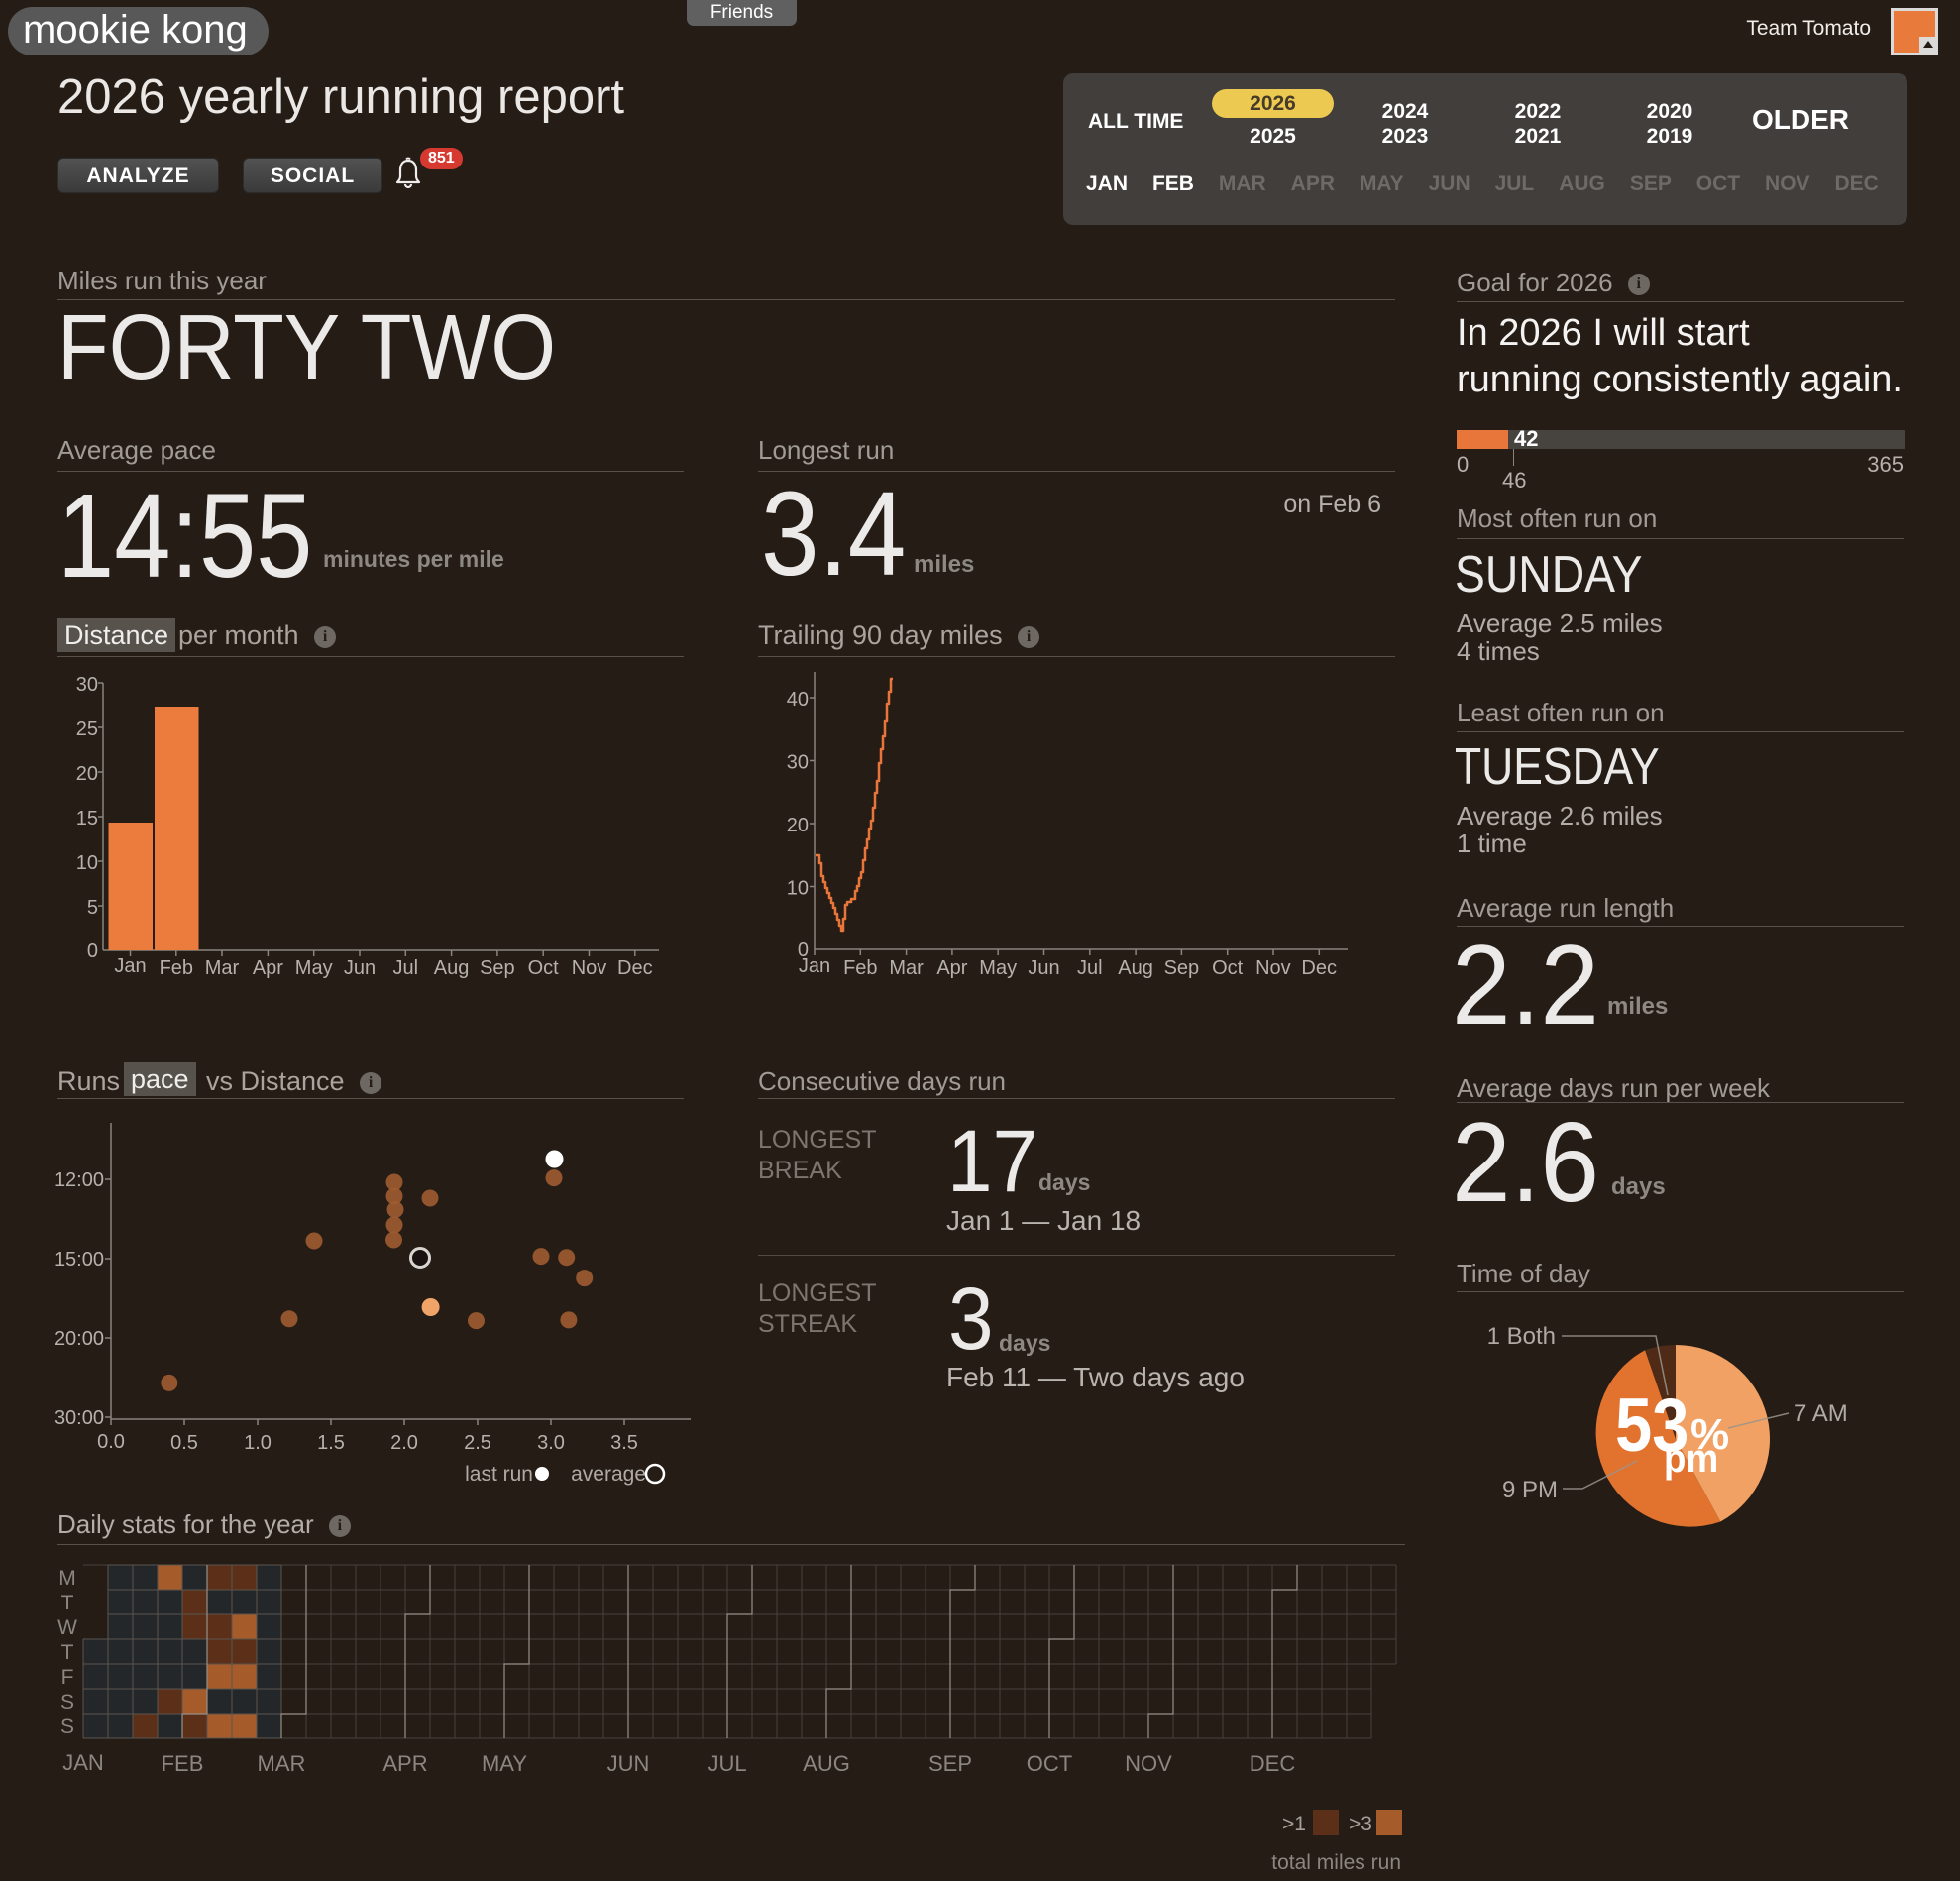  I want to click on svg-text: 5, so click(92, 908).